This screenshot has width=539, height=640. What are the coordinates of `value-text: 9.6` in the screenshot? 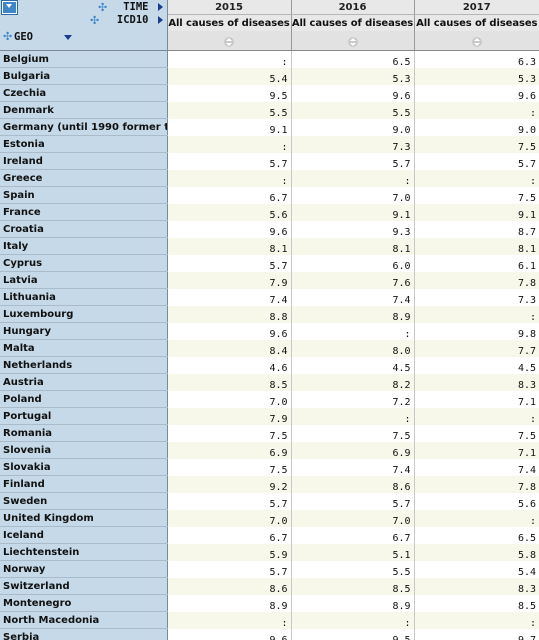 It's located at (278, 232).